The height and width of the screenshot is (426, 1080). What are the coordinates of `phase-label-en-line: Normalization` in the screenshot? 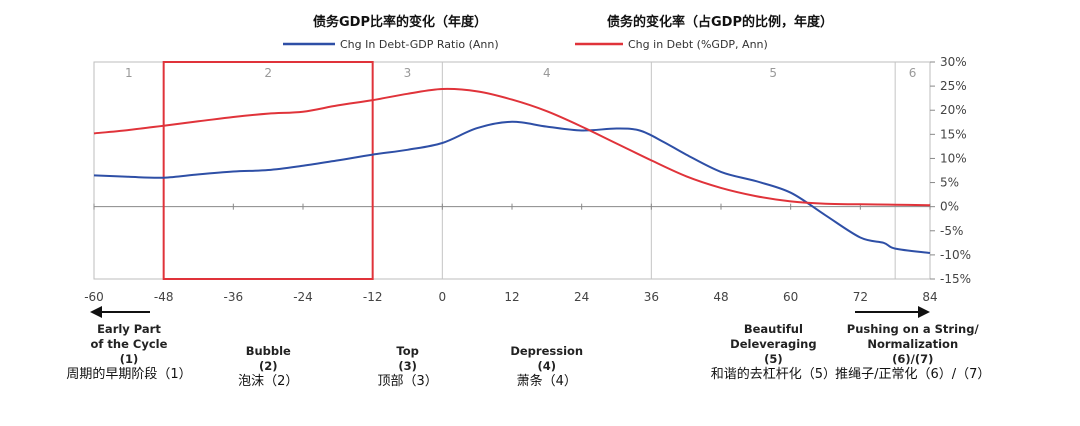 It's located at (913, 344).